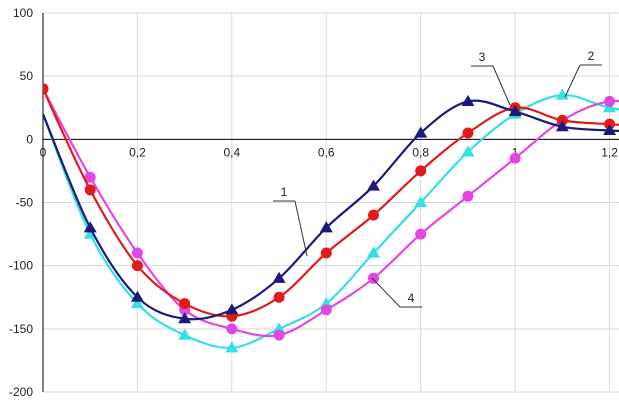 Image resolution: width=619 pixels, height=410 pixels. I want to click on callout-3: 3, so click(490, 77).